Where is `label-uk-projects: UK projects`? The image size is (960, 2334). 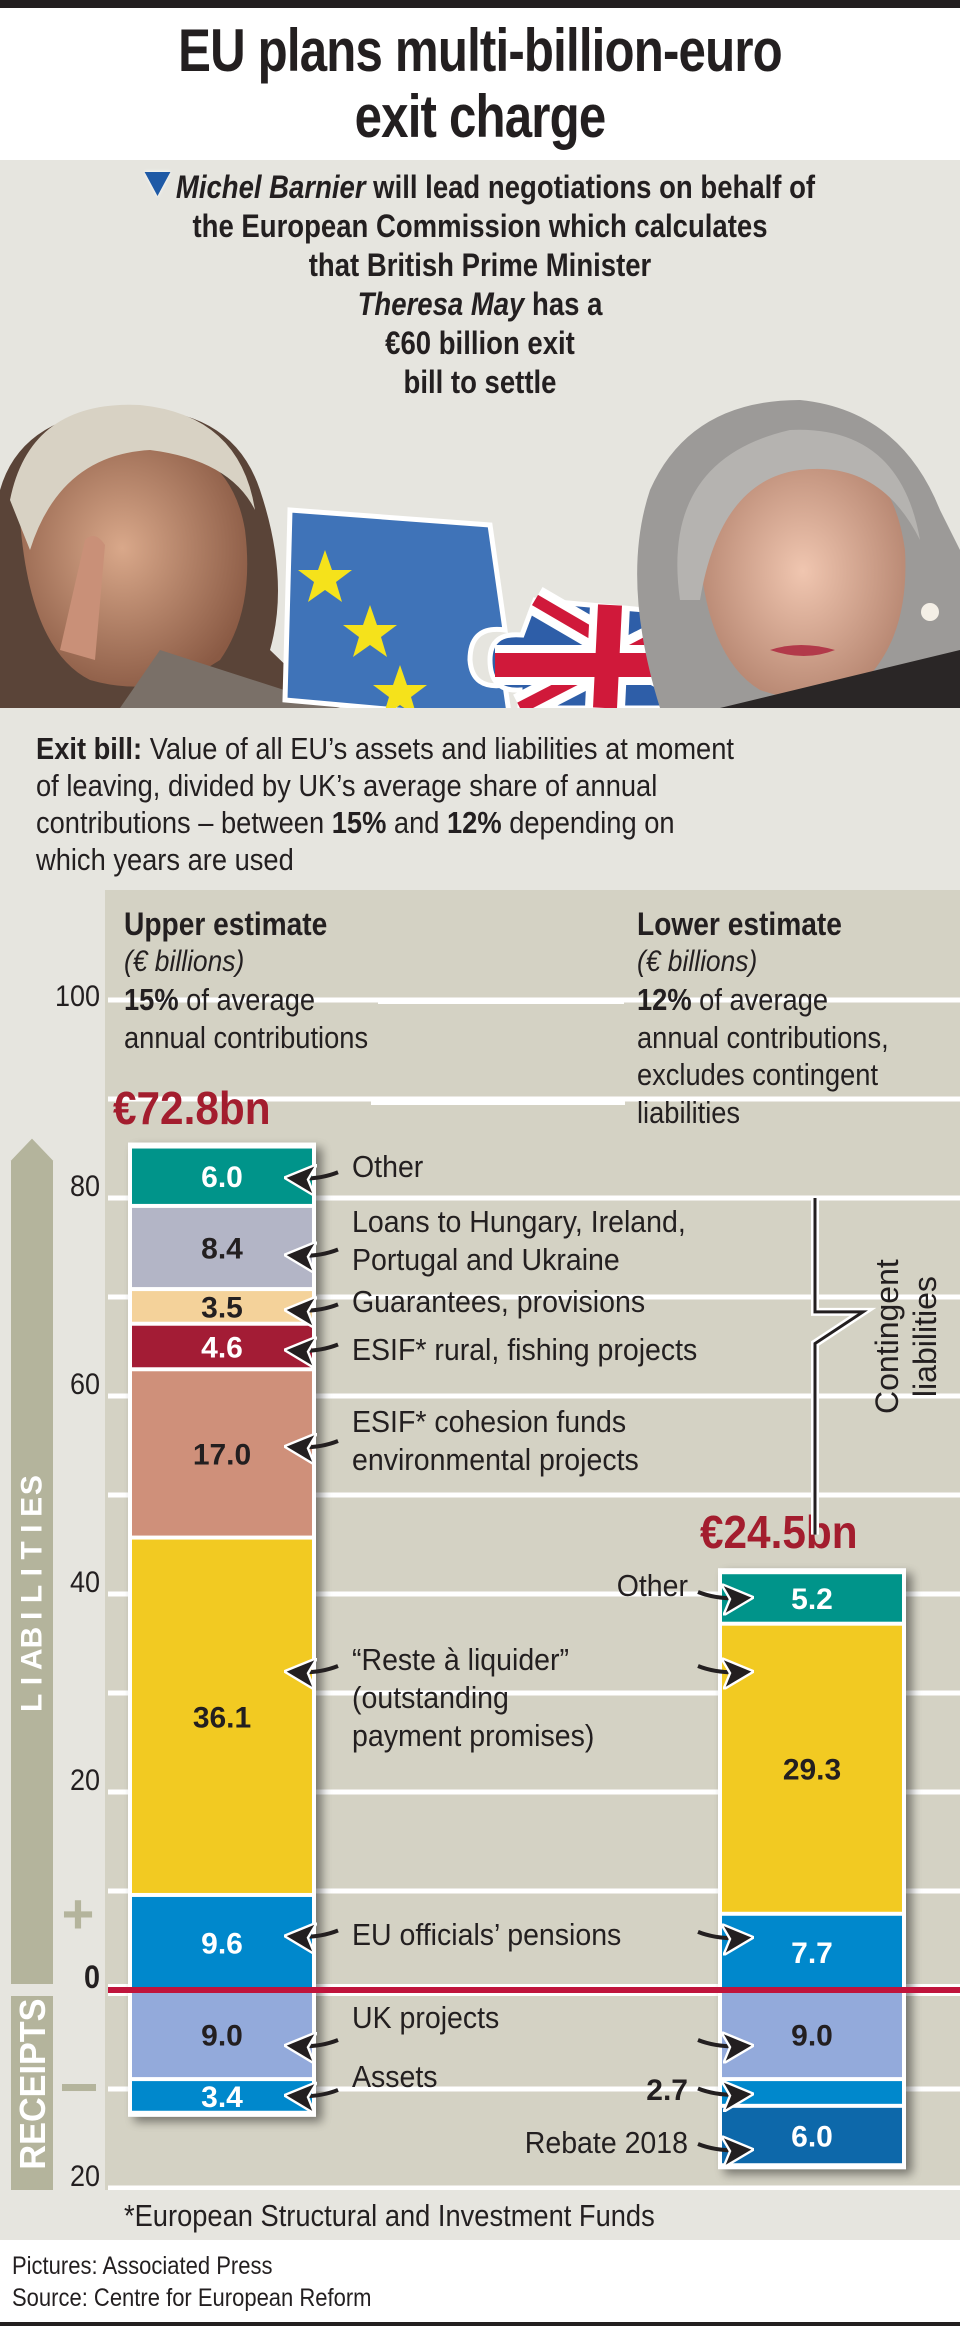 label-uk-projects: UK projects is located at coordinates (425, 2018).